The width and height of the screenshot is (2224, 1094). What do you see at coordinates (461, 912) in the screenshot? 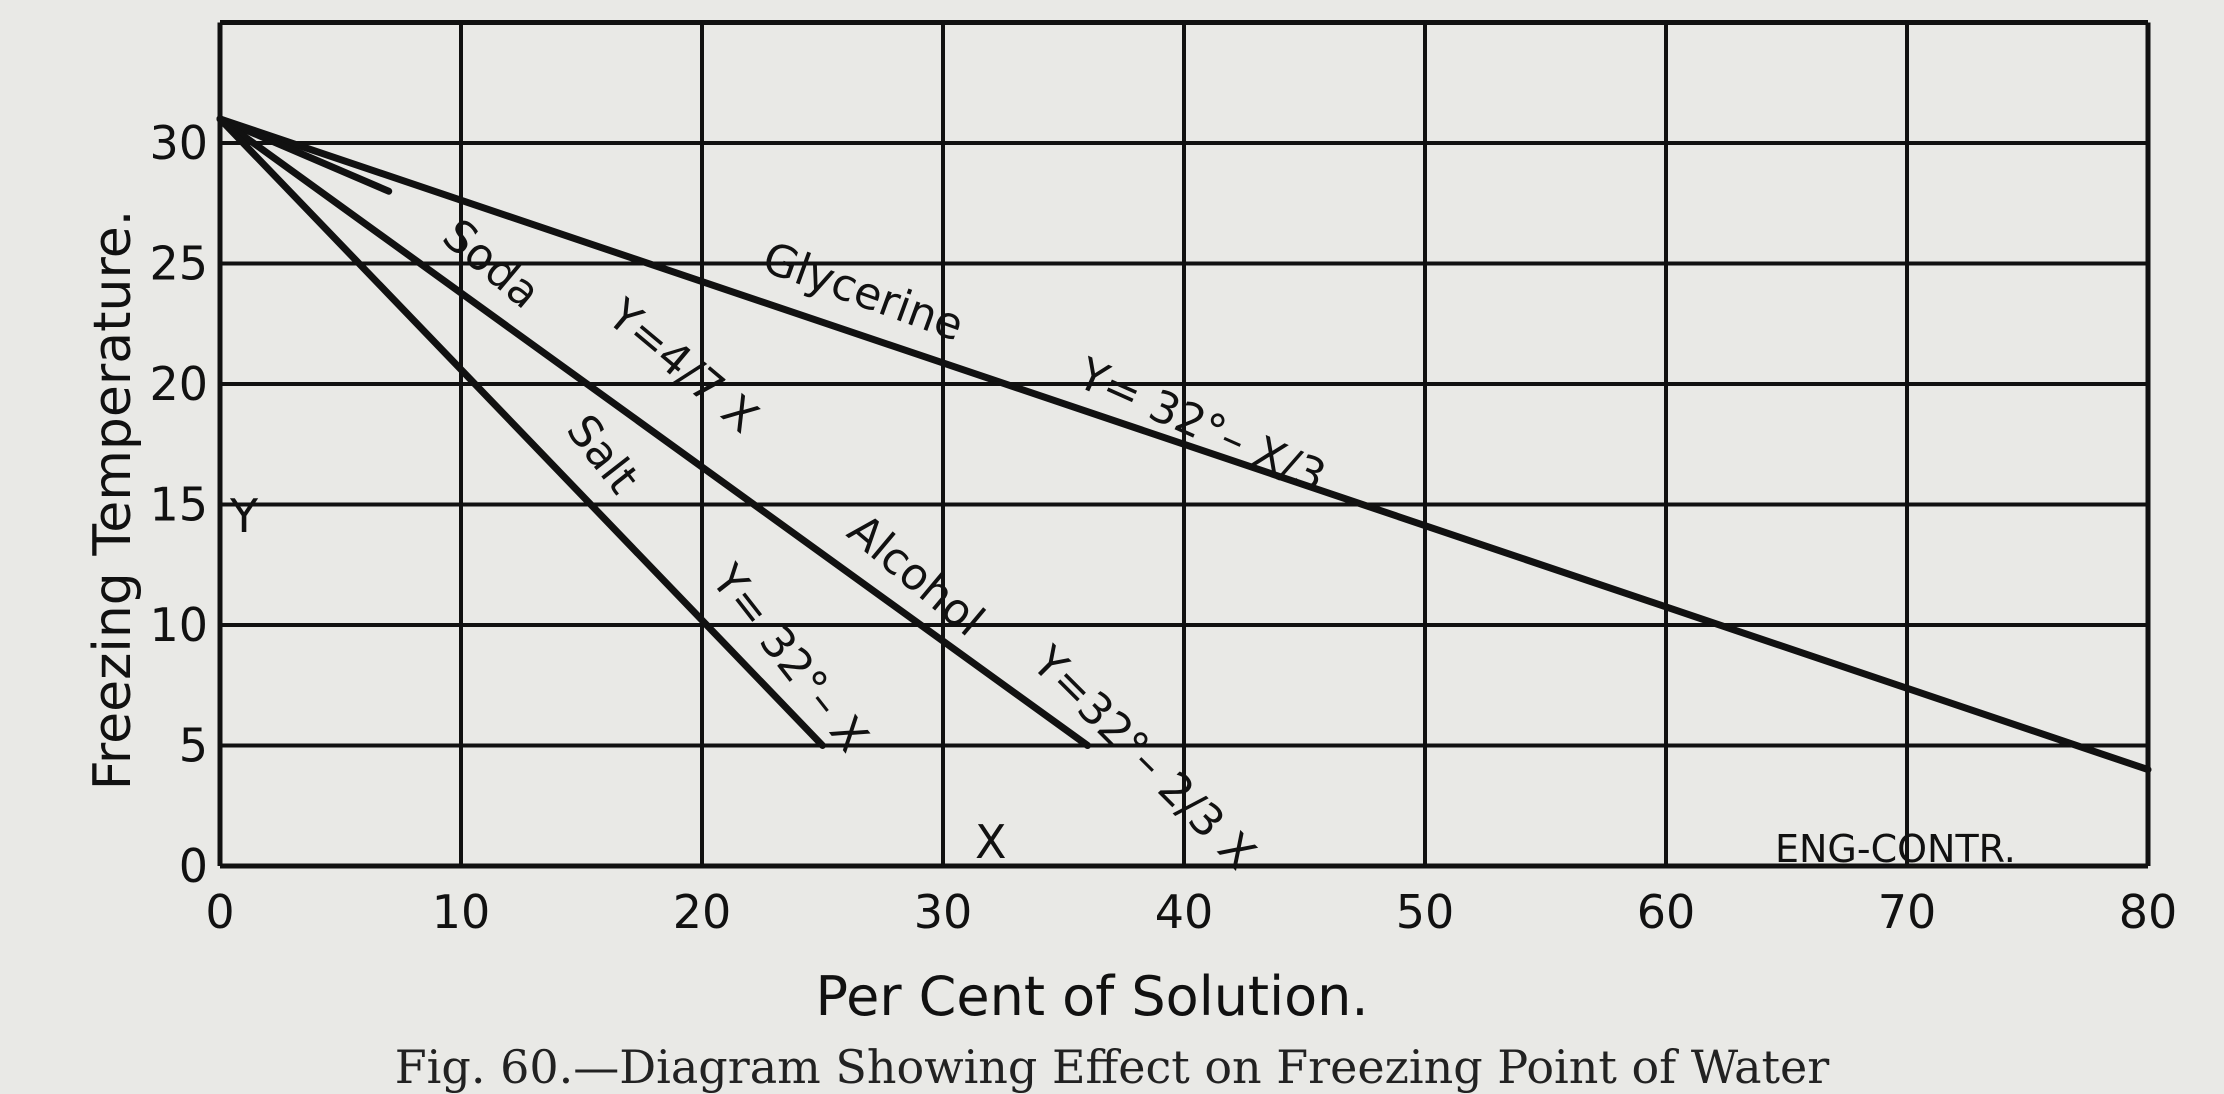
I see `x-tick-label: 10` at bounding box center [461, 912].